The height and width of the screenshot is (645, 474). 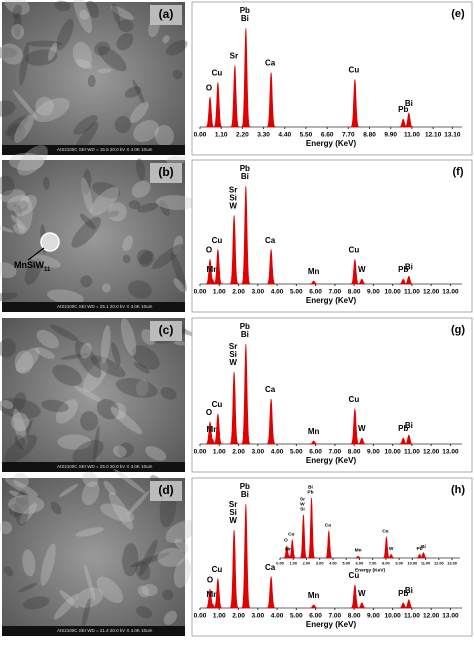 I want to click on x-tick-label: 13.00, so click(x=450, y=292).